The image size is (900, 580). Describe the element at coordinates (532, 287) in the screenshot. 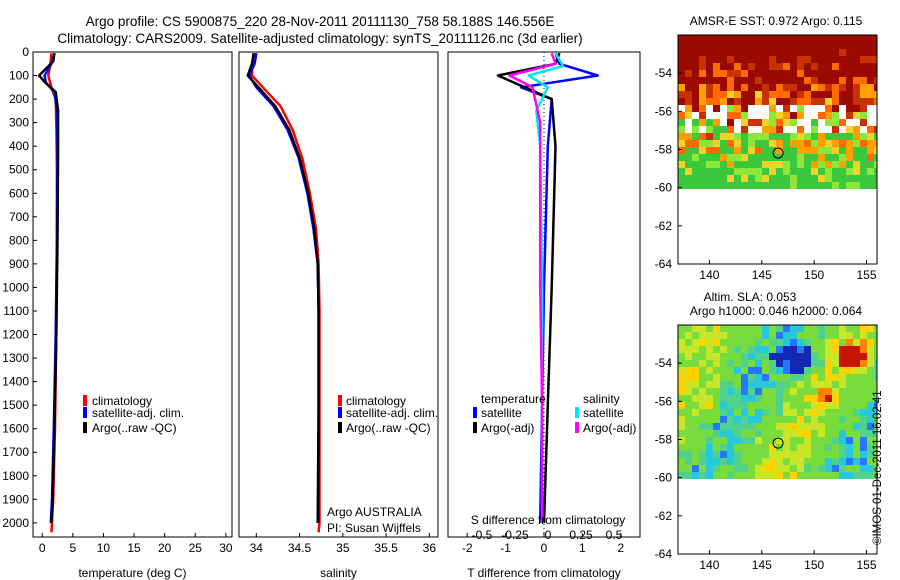

I see `series-line-salinity-argo-adj-` at that location.